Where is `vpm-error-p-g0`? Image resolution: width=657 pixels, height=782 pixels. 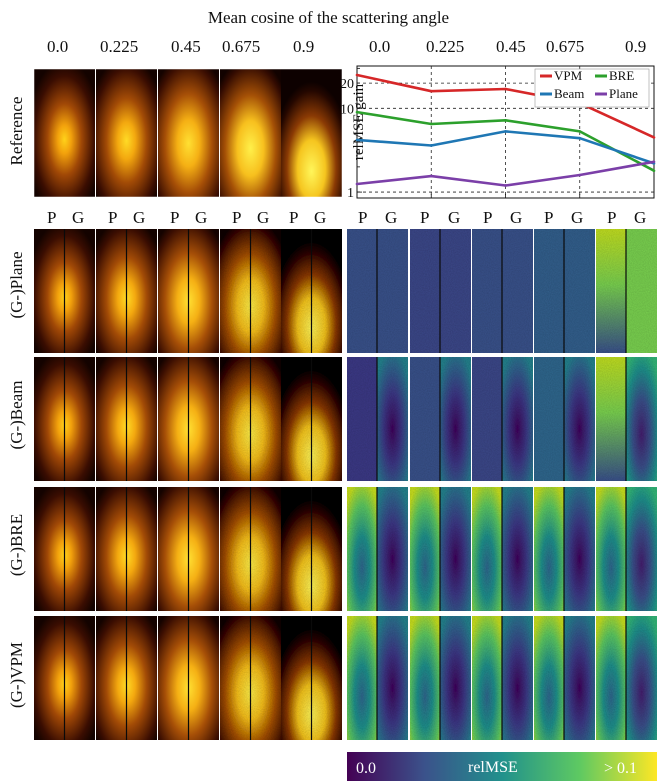
vpm-error-p-g0 is located at coordinates (362, 678).